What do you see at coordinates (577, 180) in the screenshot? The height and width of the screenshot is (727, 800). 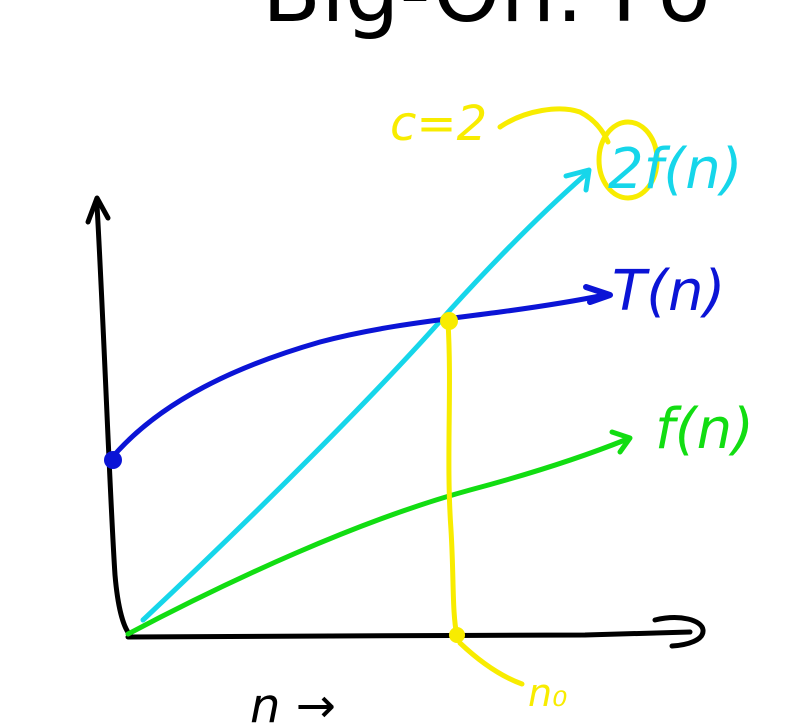 I see `scaled-curve-arrowhead` at bounding box center [577, 180].